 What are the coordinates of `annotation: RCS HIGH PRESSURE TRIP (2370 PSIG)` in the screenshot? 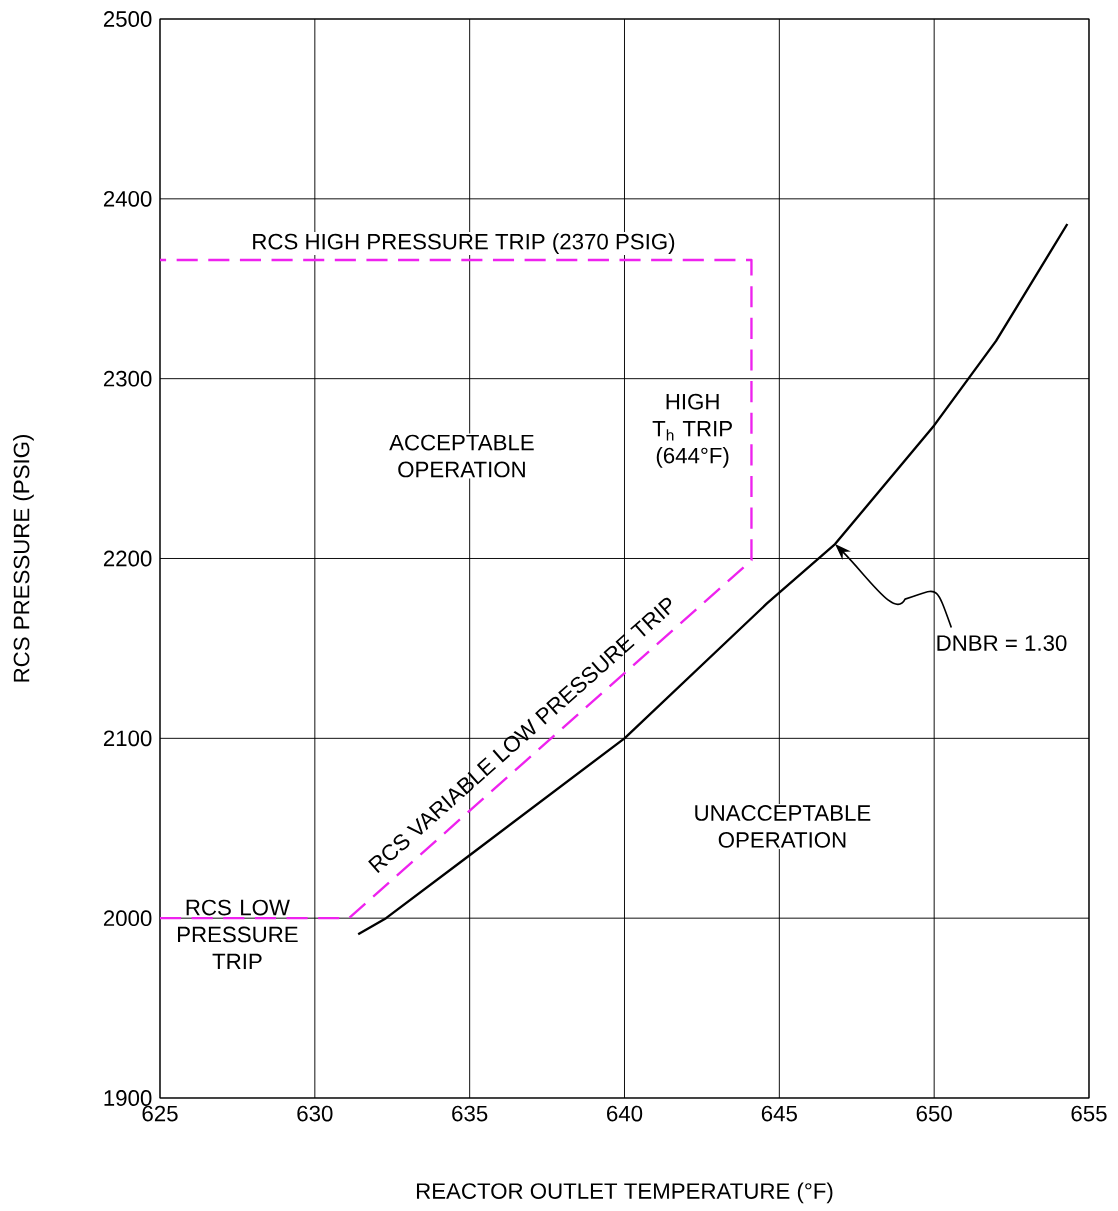 It's located at (464, 243).